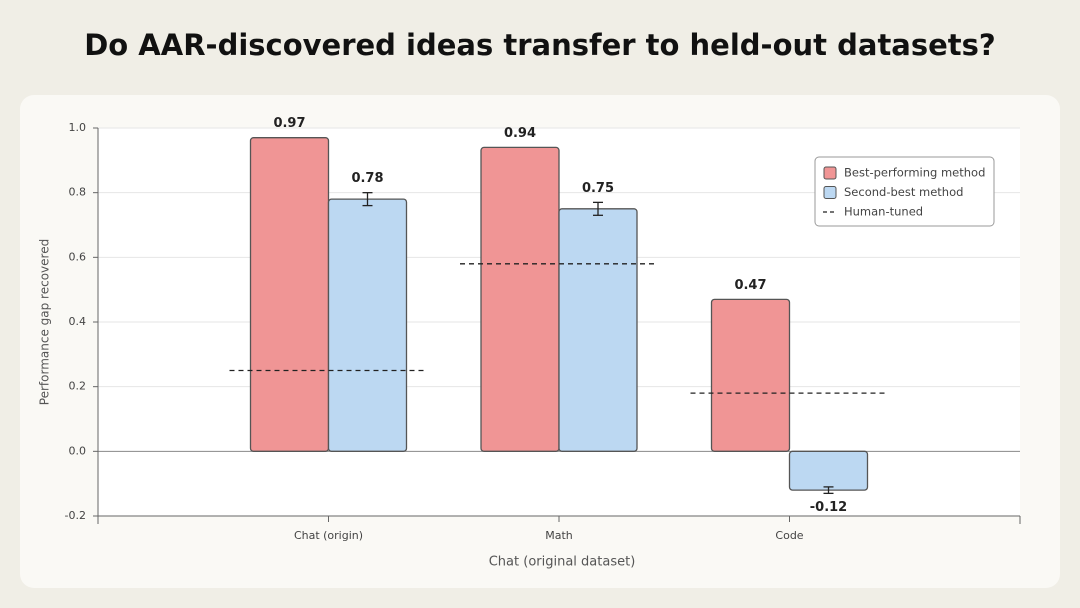 The height and width of the screenshot is (608, 1080). Describe the element at coordinates (789, 535) in the screenshot. I see `x-tick-label: Code` at that location.